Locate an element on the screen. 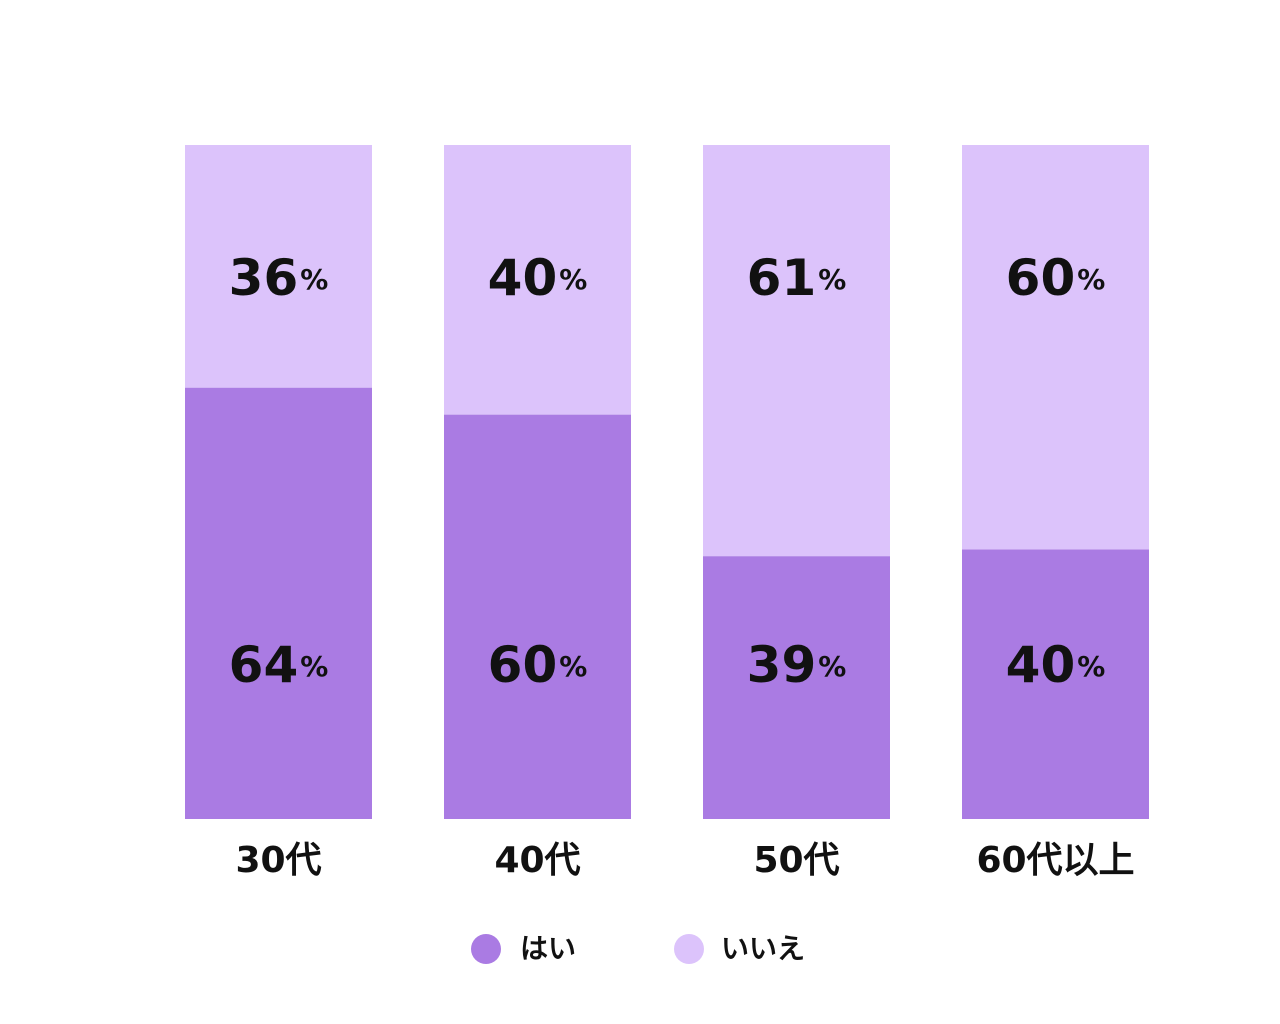 The height and width of the screenshot is (1024, 1280). value-label-no-2: 61% is located at coordinates (797, 278).